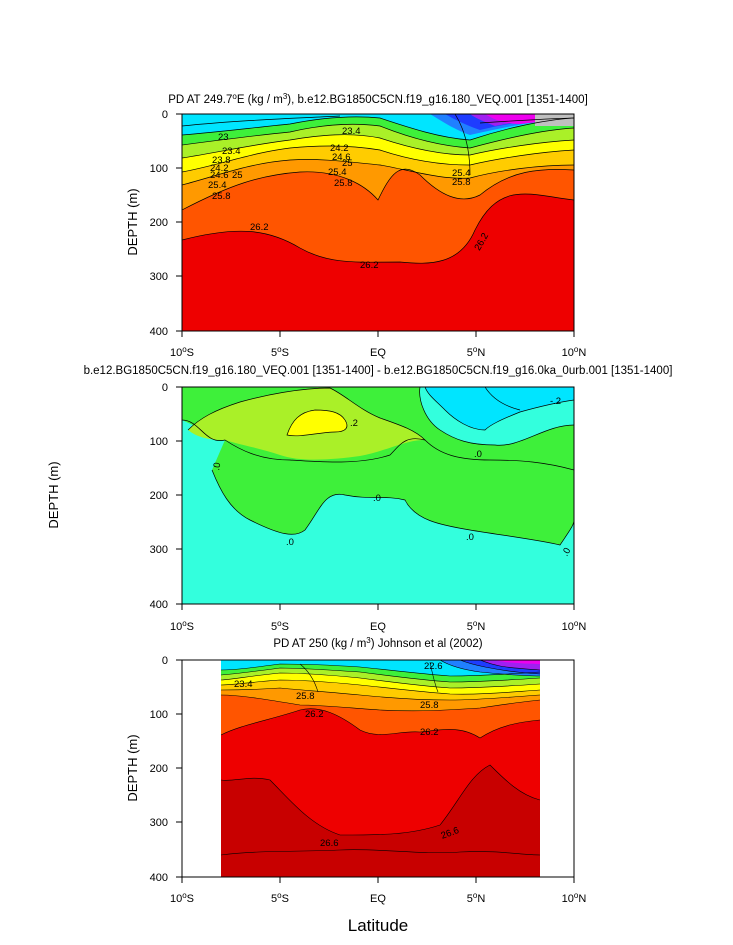 Image resolution: width=733 pixels, height=945 pixels. I want to click on contour-label: .2, so click(354, 423).